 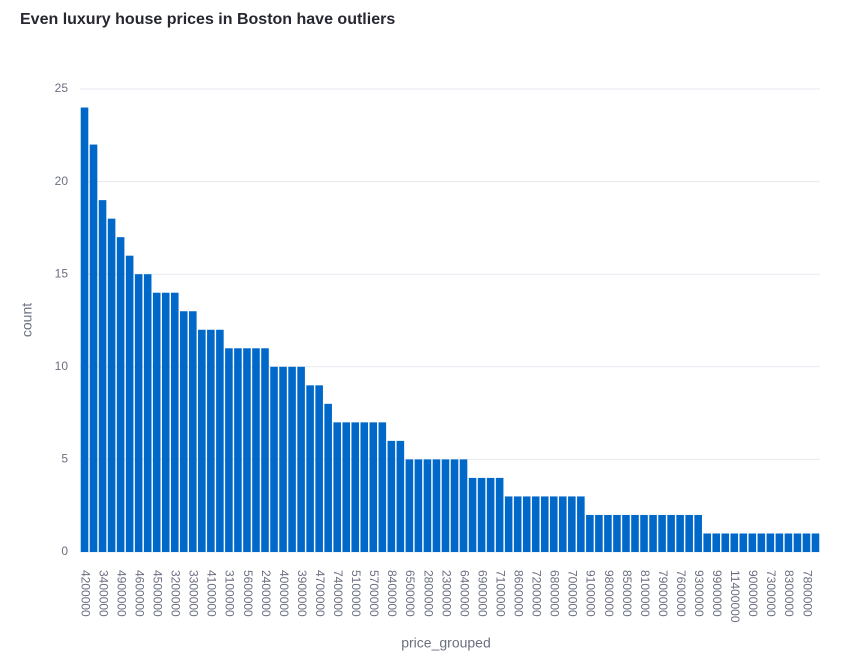 What do you see at coordinates (230, 593) in the screenshot?
I see `x-tick-label: 3100000` at bounding box center [230, 593].